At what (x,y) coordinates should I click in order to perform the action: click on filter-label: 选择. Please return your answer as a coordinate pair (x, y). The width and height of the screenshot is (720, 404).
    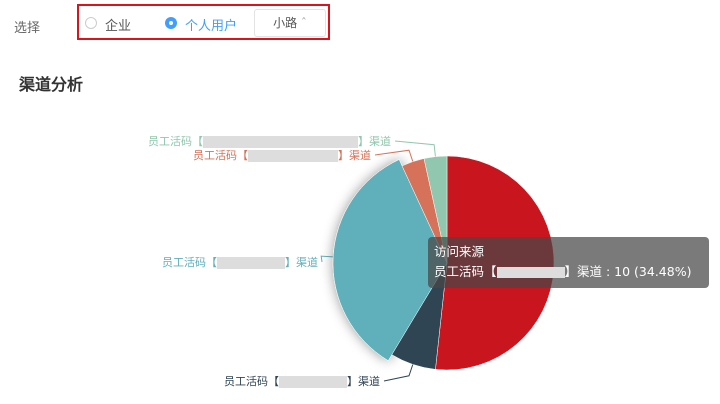
    Looking at the image, I should click on (27, 28).